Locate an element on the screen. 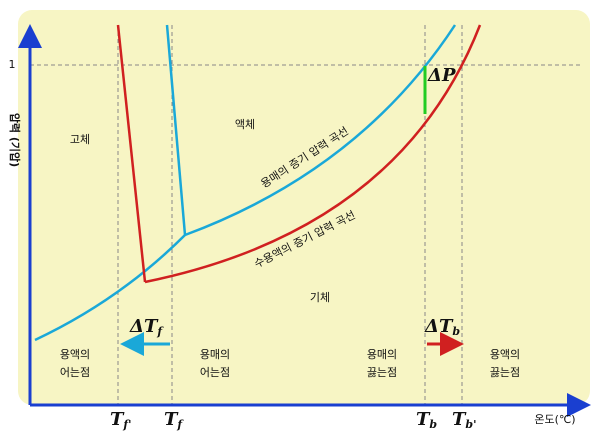 The width and height of the screenshot is (600, 440). region-label: 액체 is located at coordinates (245, 124).